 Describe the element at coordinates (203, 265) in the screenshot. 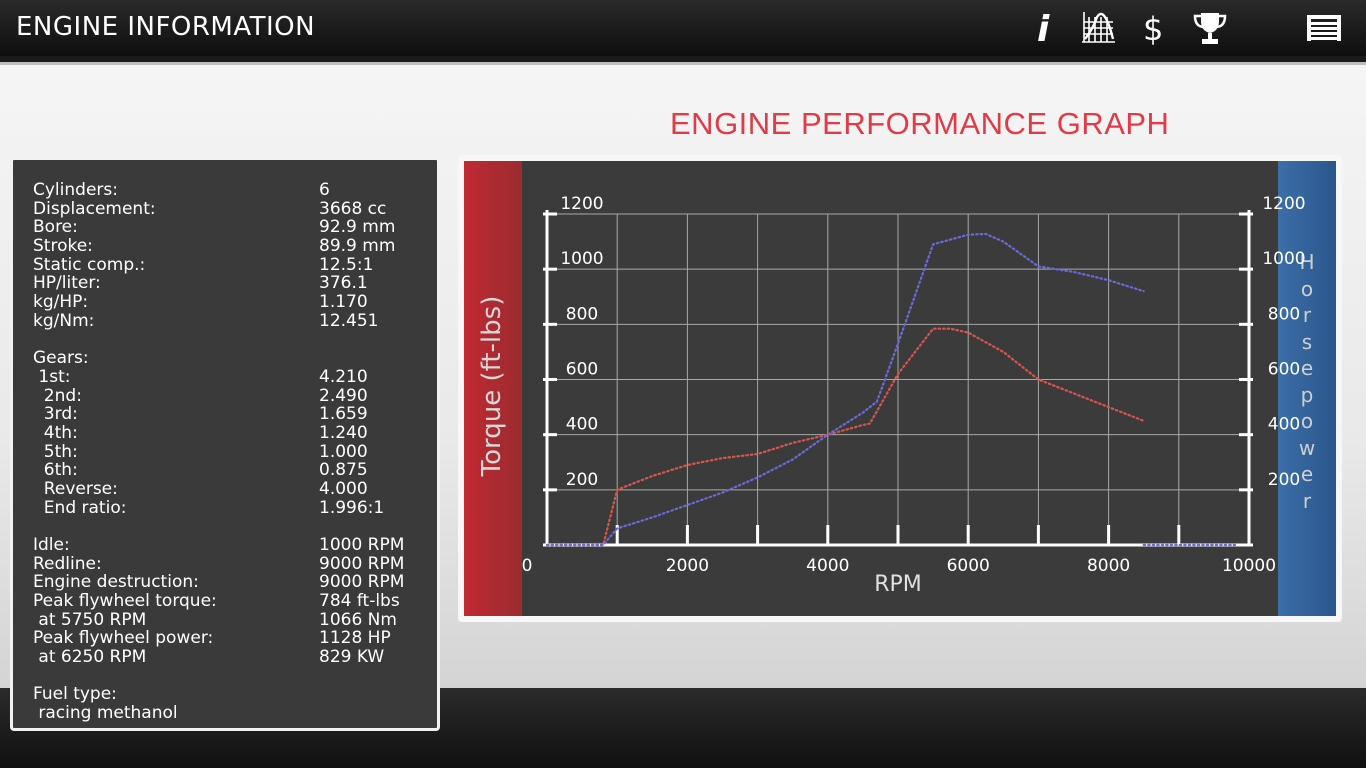

I see `spec-row-static-comp: Static comp.: 12.5:1` at that location.